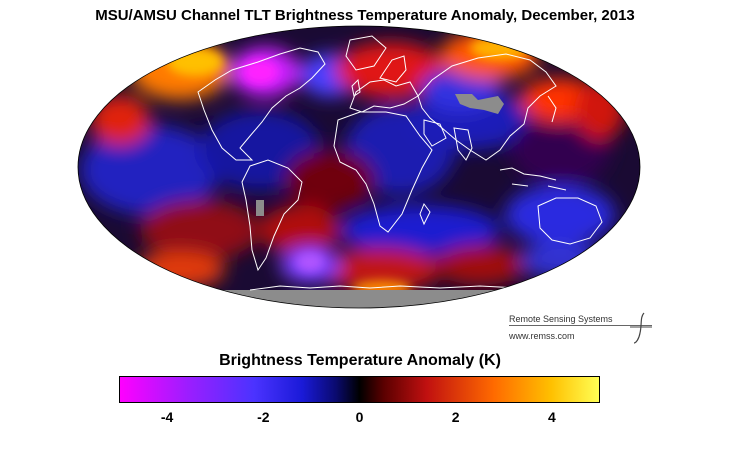 The width and height of the screenshot is (730, 450). What do you see at coordinates (167, 417) in the screenshot?
I see `colorbar-tick-label: -4` at bounding box center [167, 417].